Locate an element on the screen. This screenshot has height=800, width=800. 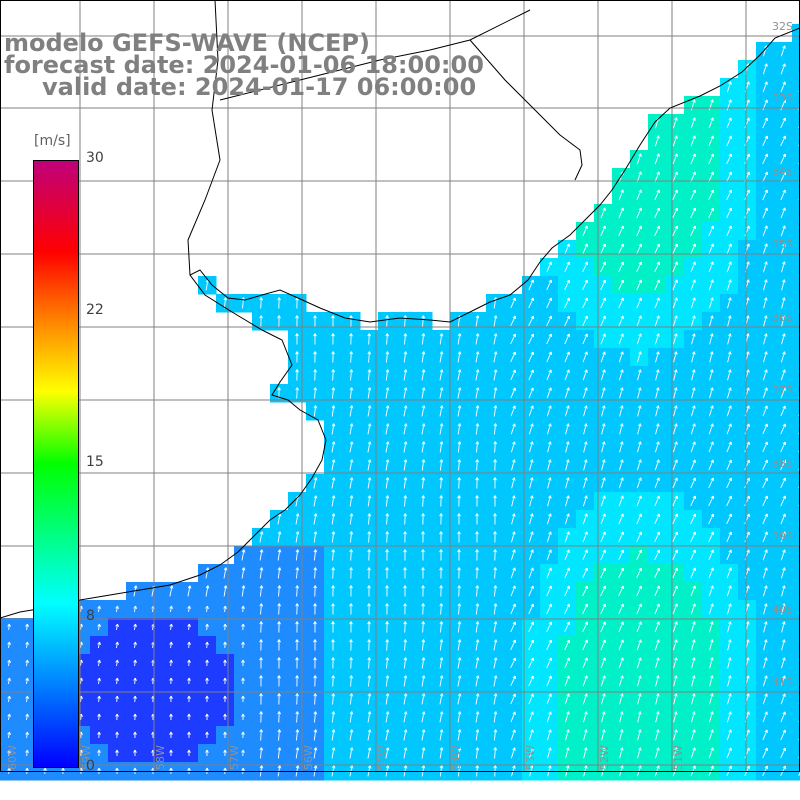
latitude-label: 40S is located at coordinates (782, 609).